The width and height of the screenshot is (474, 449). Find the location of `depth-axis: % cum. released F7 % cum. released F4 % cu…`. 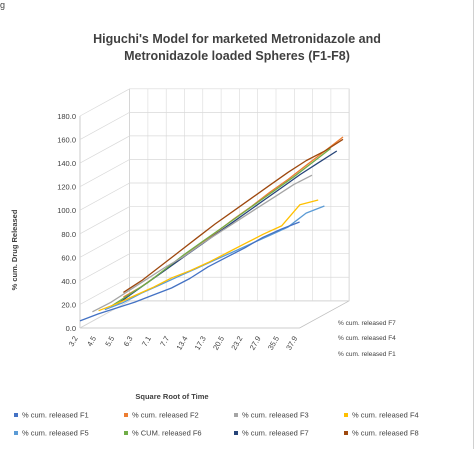

depth-axis: % cum. released F7 % cum. released F4 % cu… is located at coordinates (367, 339).